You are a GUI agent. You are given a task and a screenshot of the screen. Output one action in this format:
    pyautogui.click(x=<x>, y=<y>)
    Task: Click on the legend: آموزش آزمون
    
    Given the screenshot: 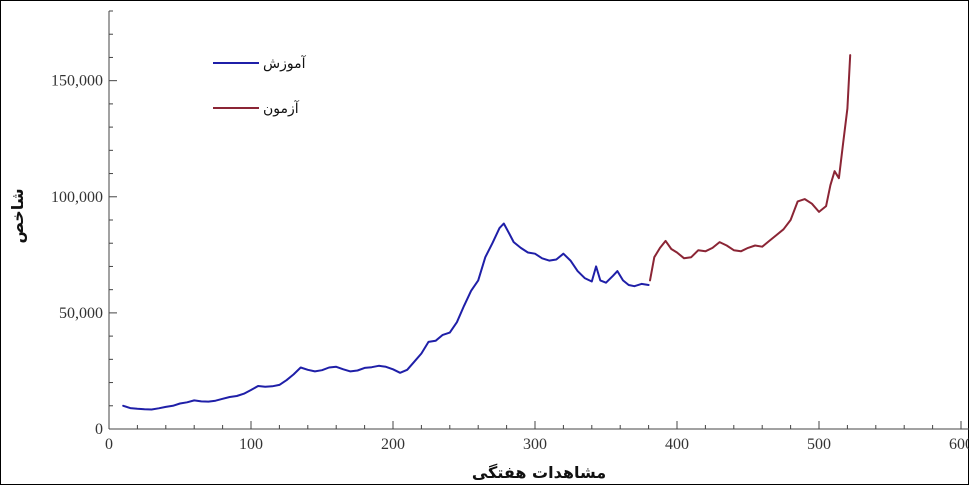 What is the action you would take?
    pyautogui.click(x=260, y=86)
    